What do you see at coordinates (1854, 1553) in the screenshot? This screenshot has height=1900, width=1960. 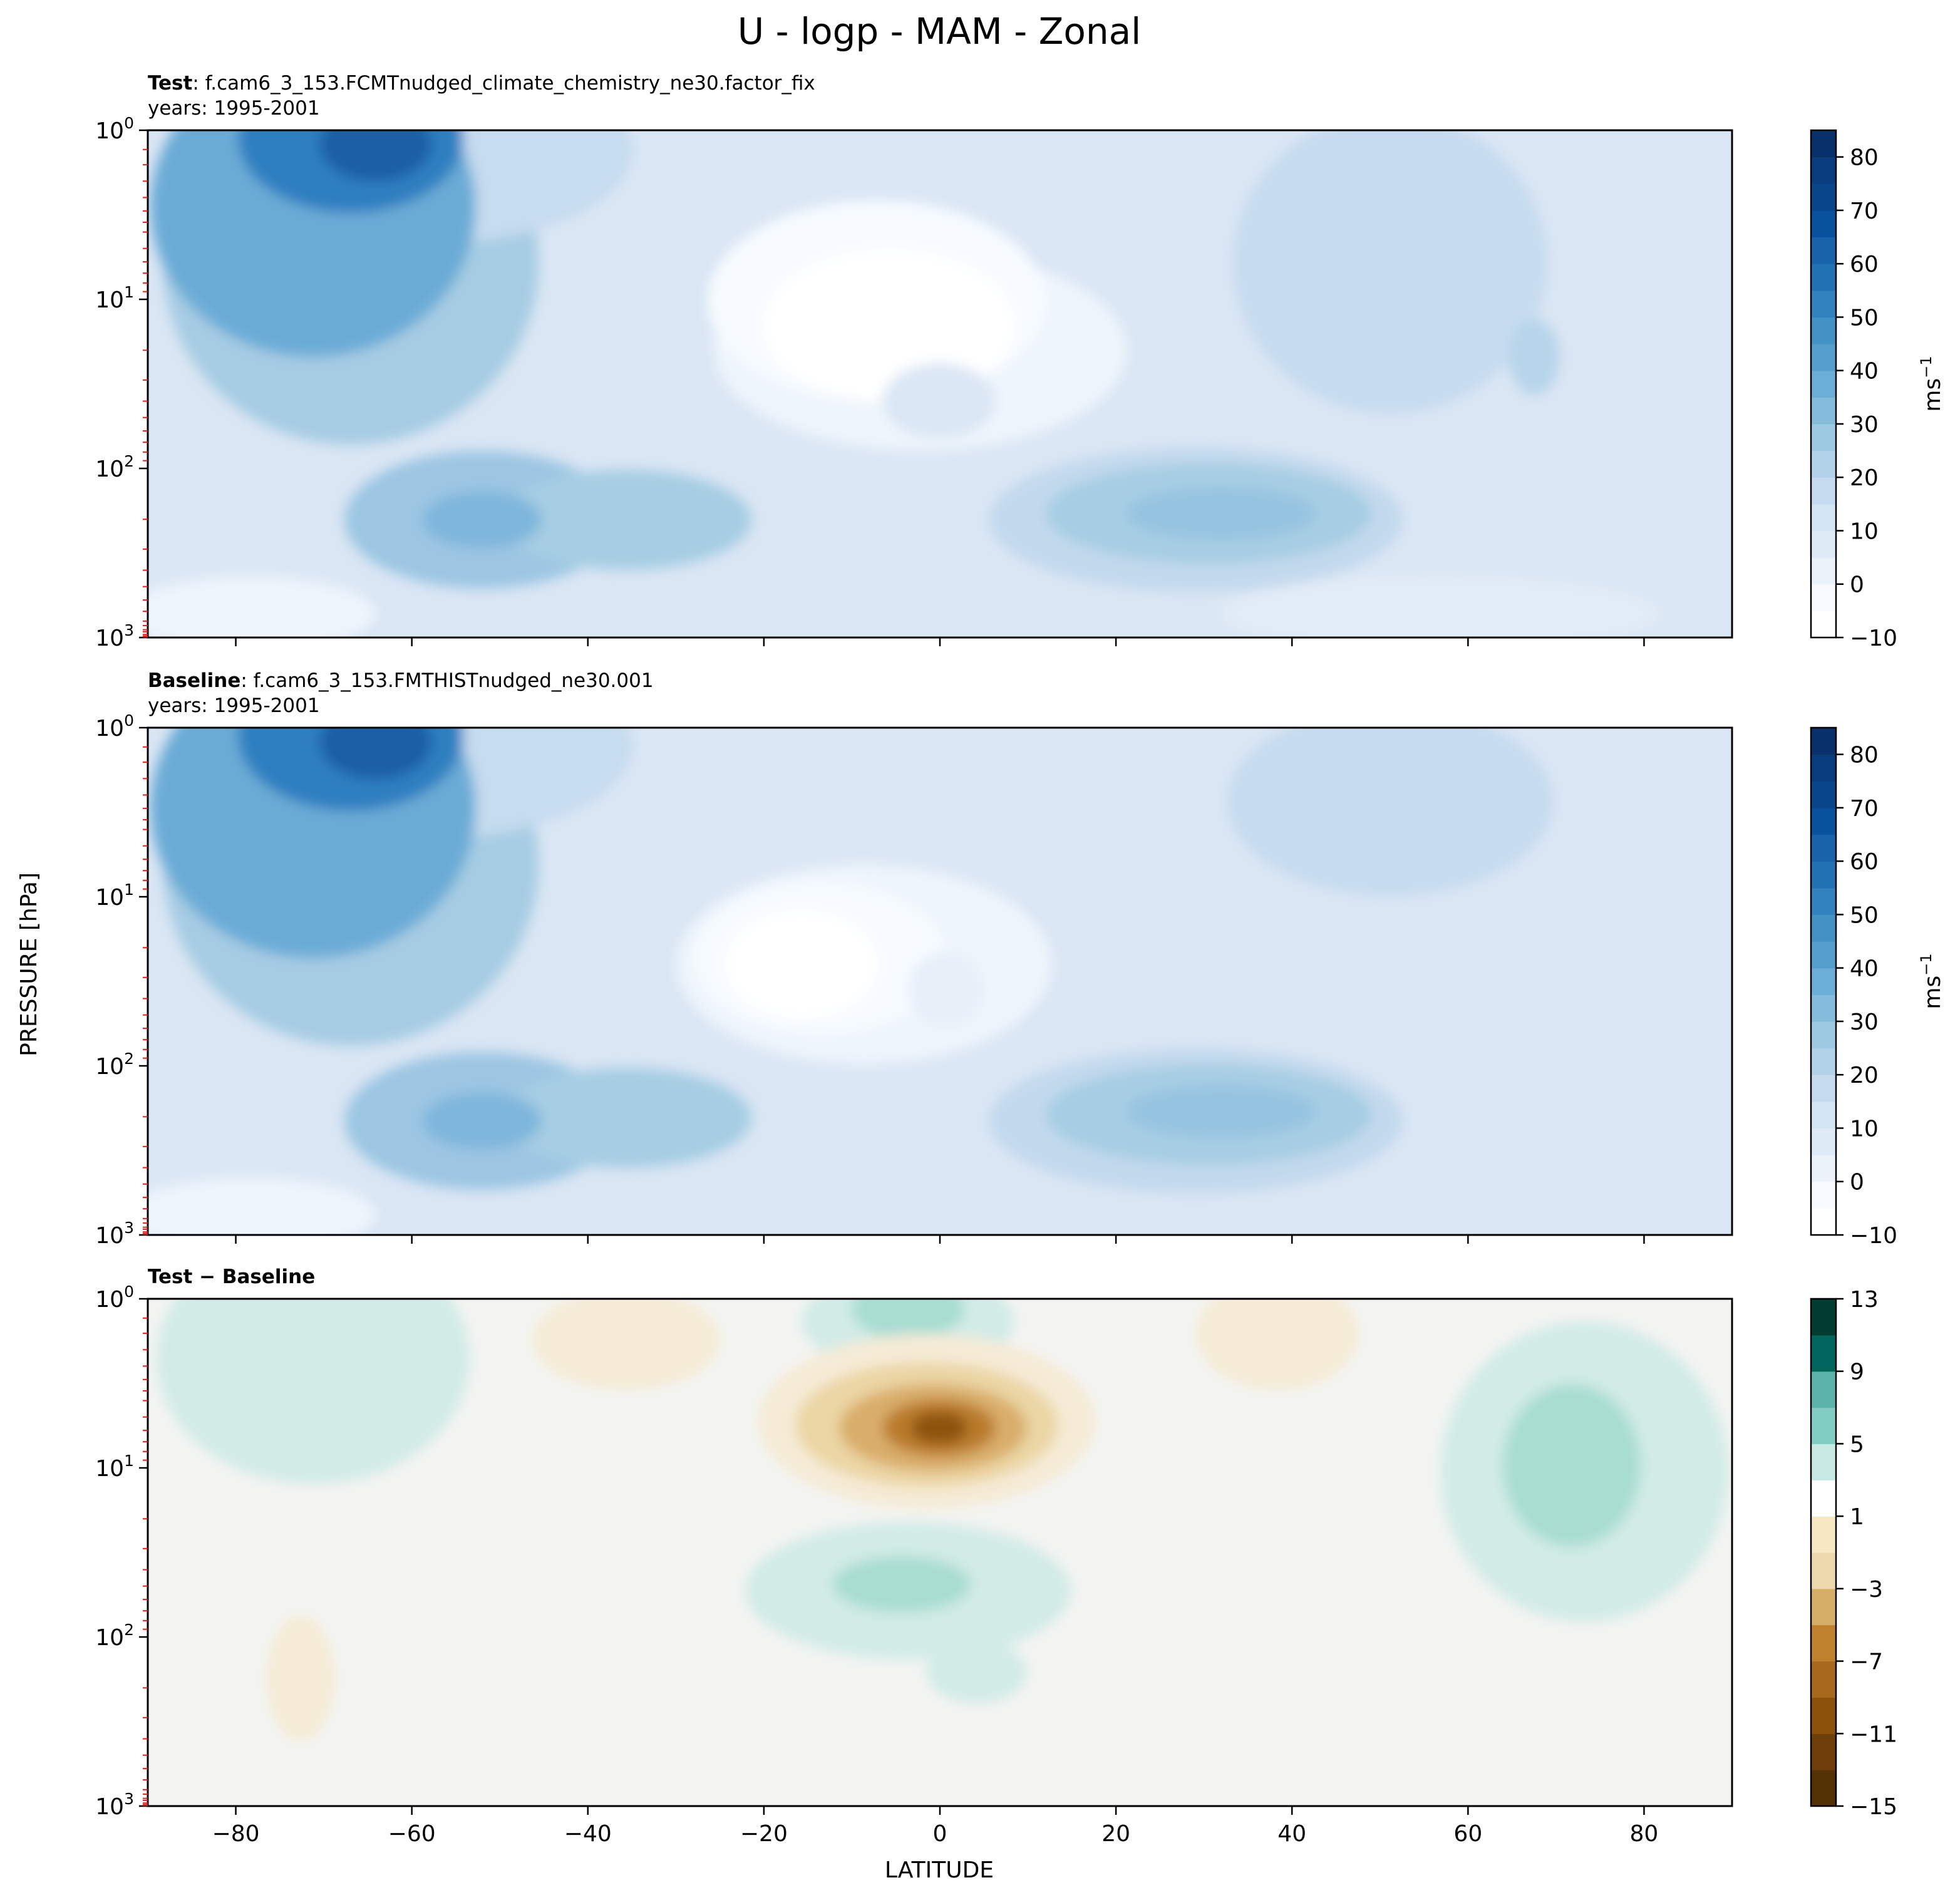 I see `diff-colorbar: 13 9 5 1 −3 −7 −11 −15` at bounding box center [1854, 1553].